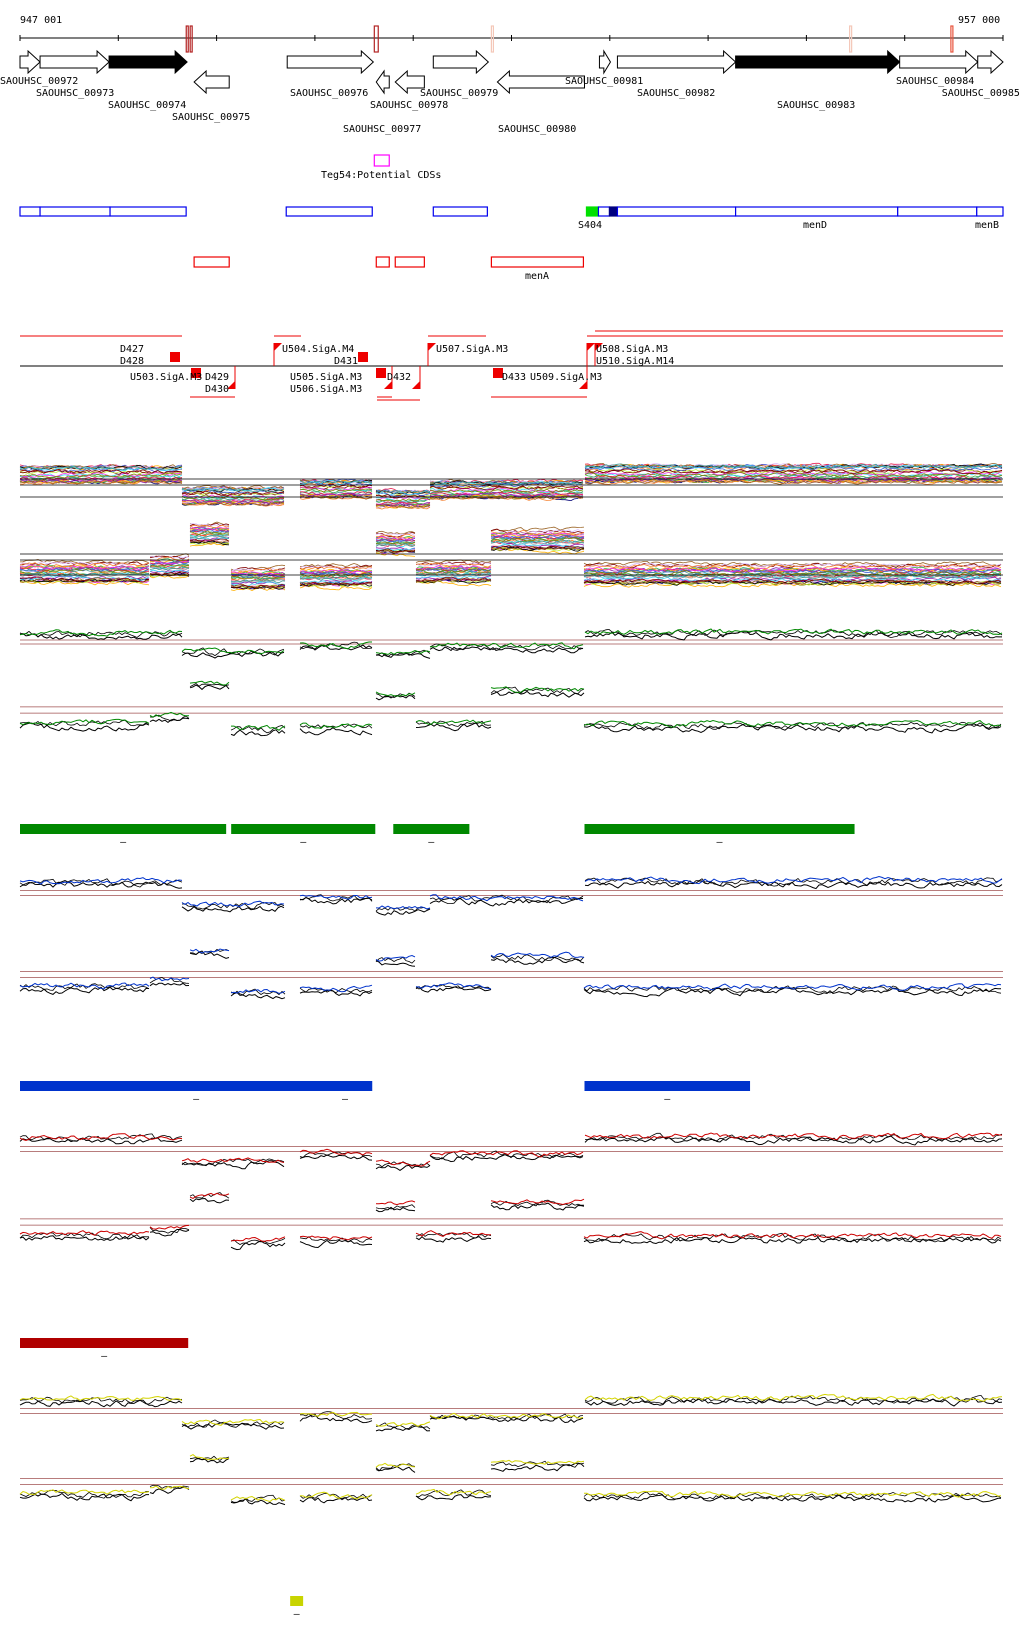 Image resolution: width=1024 pixels, height=1640 pixels. Describe the element at coordinates (511, 34) in the screenshot. I see `coordinate-axis: 947 001 957 000` at that location.